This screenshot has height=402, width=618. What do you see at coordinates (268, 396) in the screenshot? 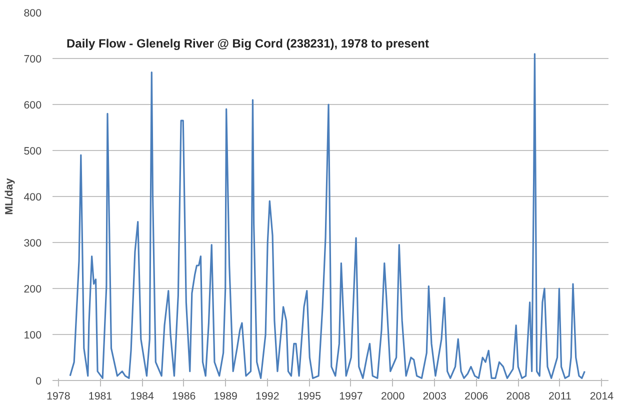
I see `x-tick-label: 1992` at bounding box center [268, 396].